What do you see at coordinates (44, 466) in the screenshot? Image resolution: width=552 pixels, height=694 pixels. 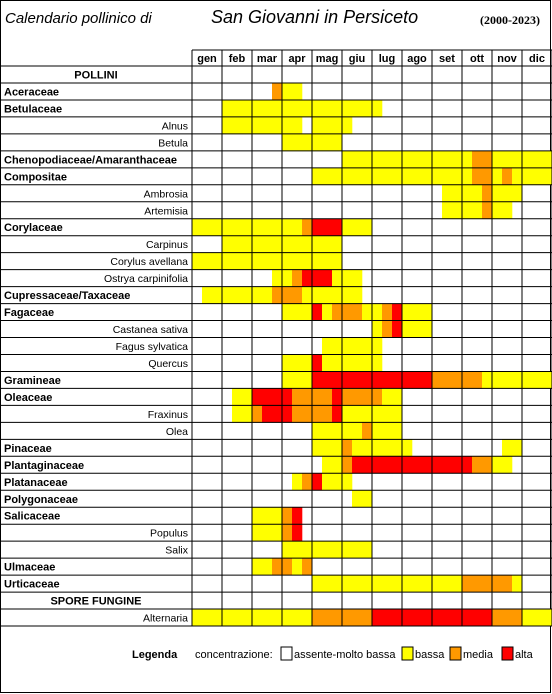 I see `family-label: Plantaginaceae` at bounding box center [44, 466].